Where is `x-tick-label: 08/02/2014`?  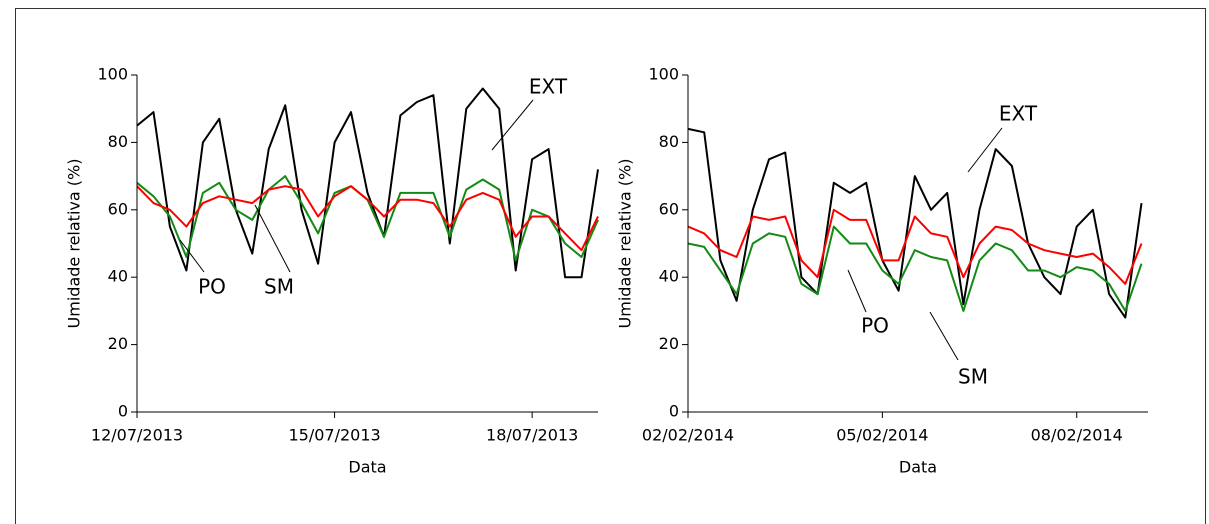
x-tick-label: 08/02/2014 is located at coordinates (1077, 435).